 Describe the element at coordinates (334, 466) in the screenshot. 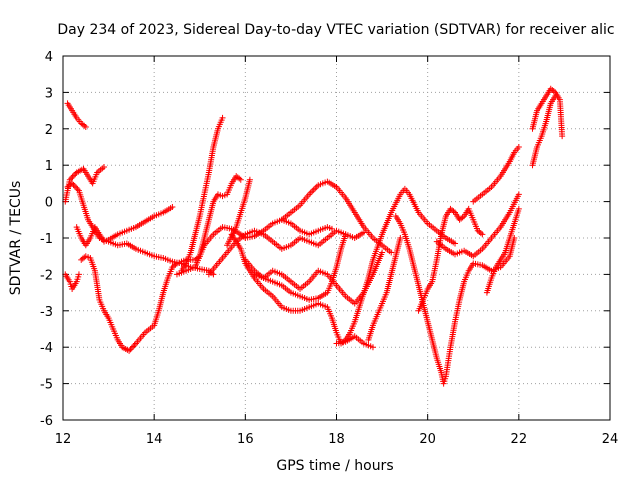

I see `x-axis-title: GPS time / hours` at that location.